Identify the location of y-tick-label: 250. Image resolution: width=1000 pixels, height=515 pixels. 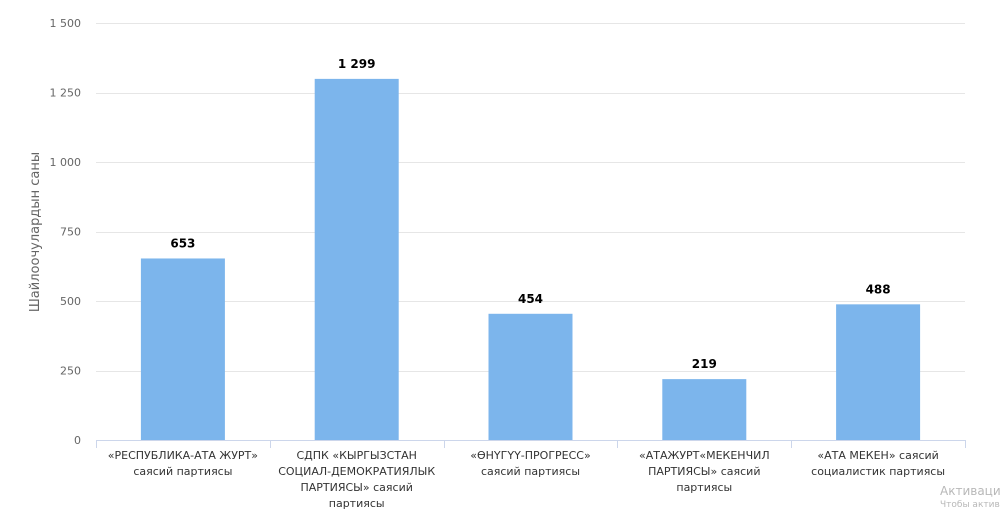
(70, 371).